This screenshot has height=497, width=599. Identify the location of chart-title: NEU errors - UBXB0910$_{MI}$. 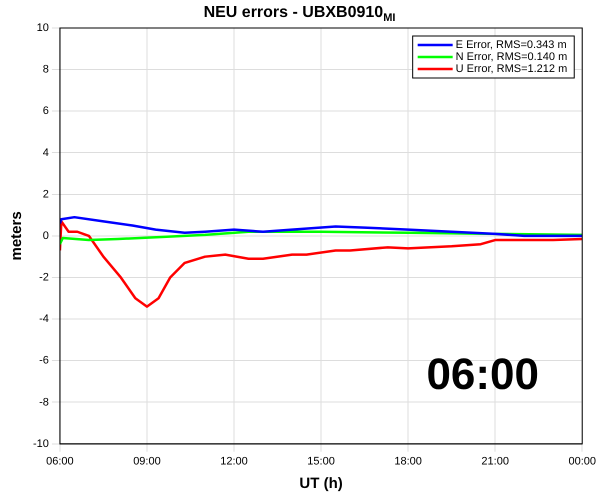
(300, 14).